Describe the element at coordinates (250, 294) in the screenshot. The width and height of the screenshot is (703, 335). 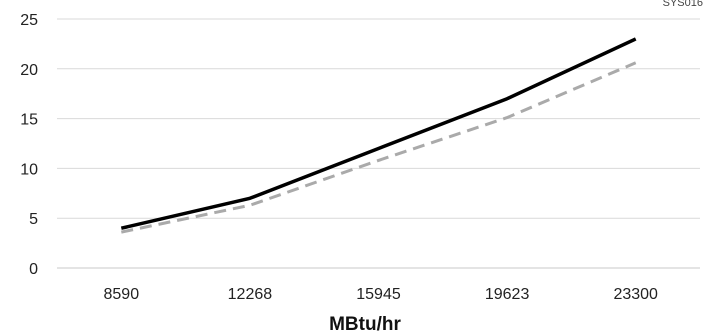
I see `x-tick-label: 12268` at that location.